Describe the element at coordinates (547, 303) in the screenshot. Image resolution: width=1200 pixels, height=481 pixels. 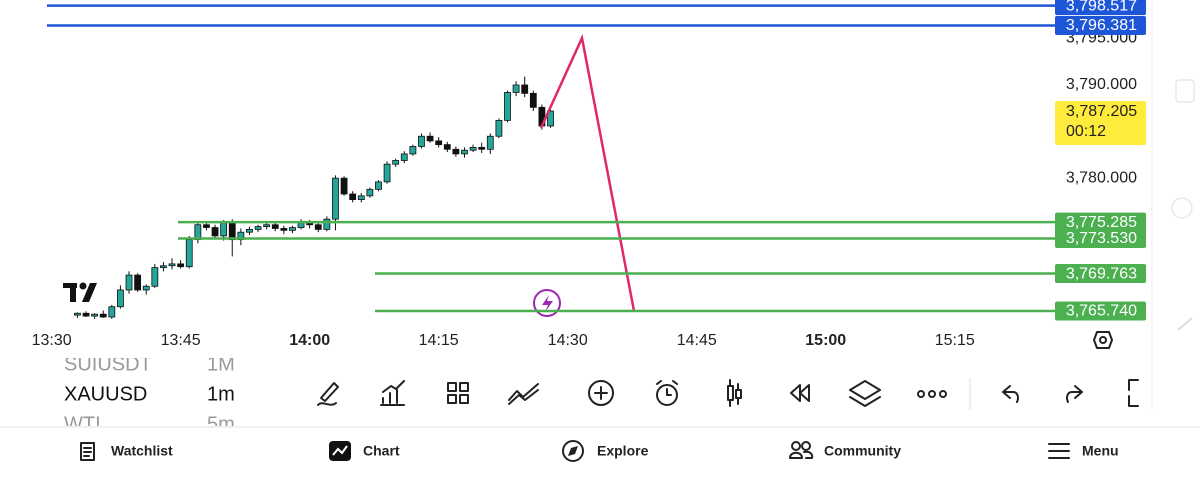
I see `alert-bolt` at that location.